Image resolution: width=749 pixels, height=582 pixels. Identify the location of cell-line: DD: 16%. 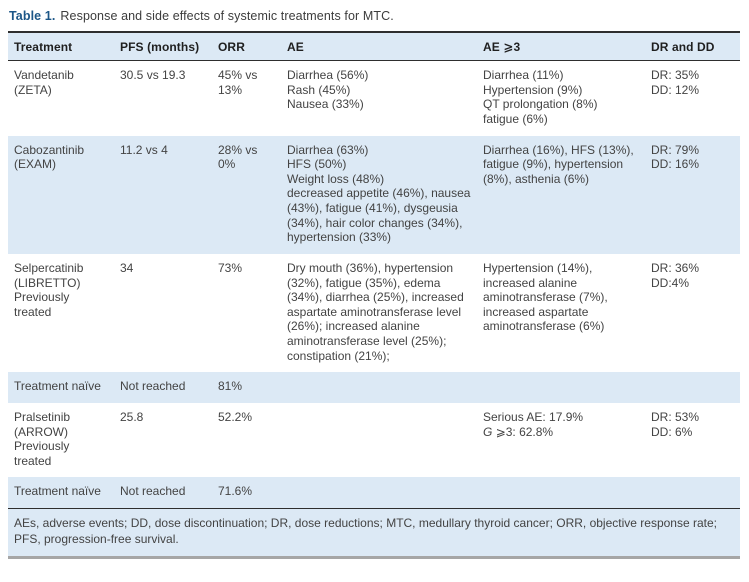
(675, 164).